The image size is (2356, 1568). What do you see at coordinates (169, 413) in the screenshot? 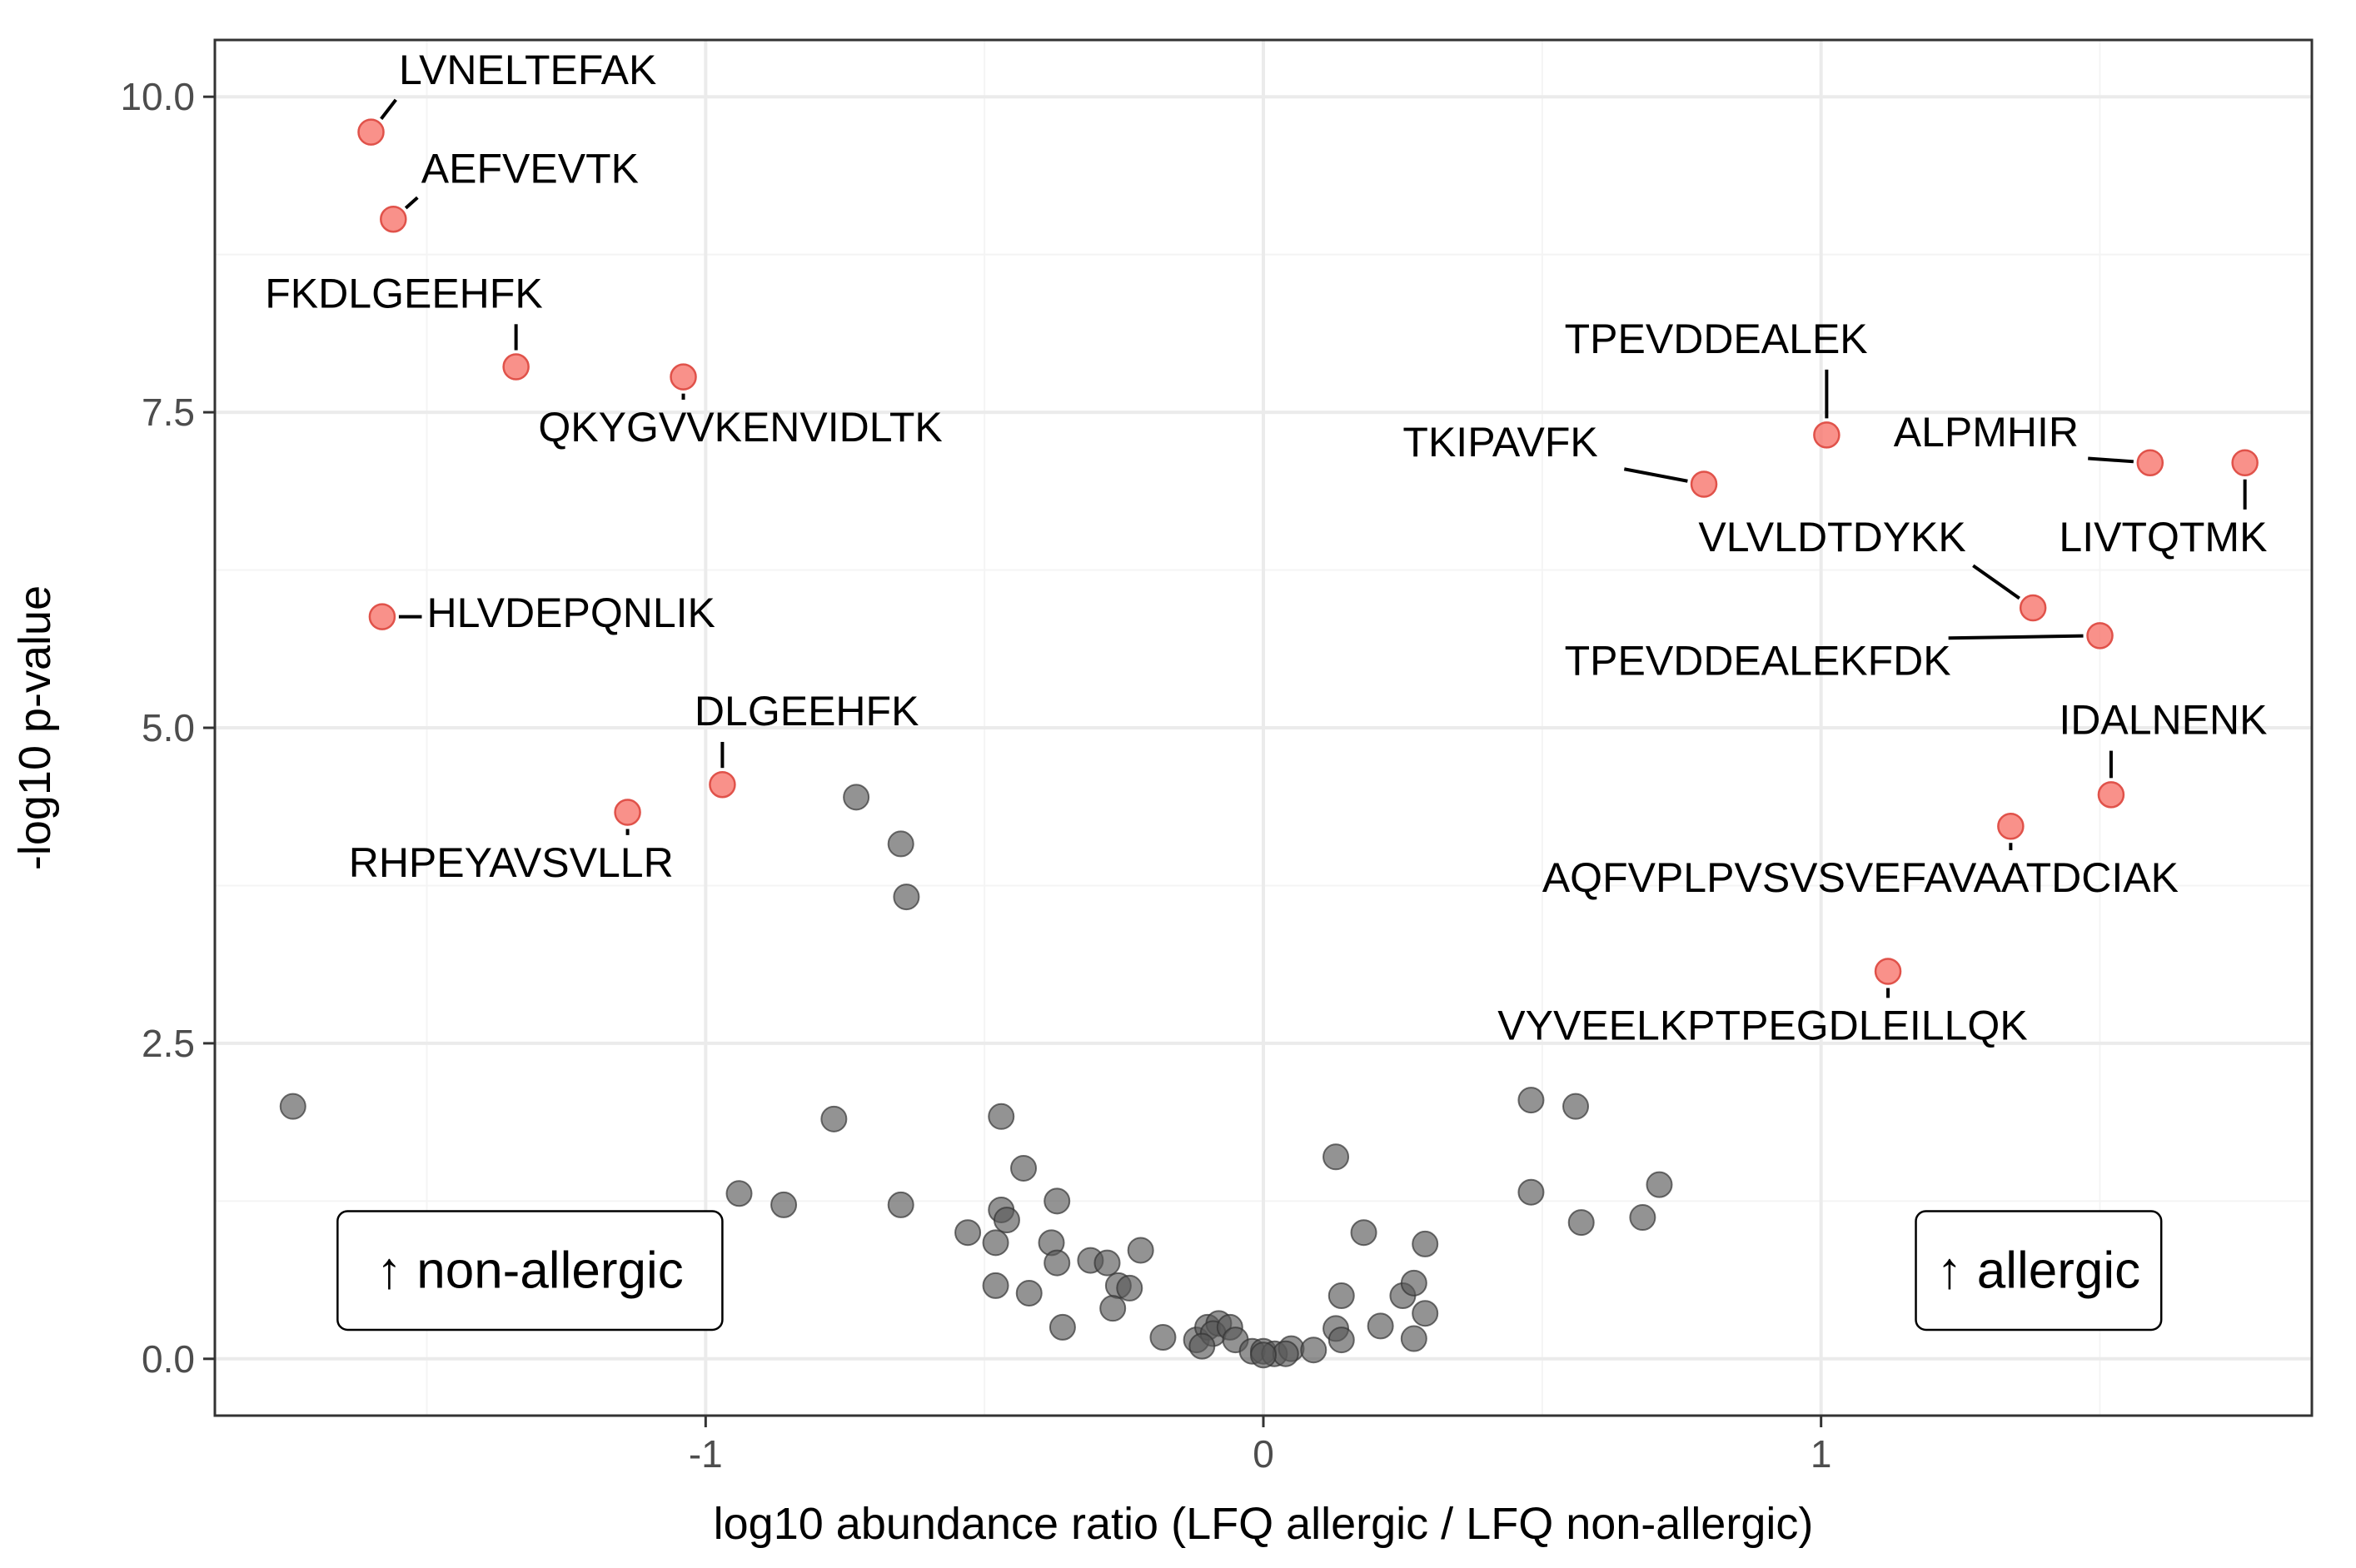
I see `y-tick-label: 7.5` at bounding box center [169, 413].